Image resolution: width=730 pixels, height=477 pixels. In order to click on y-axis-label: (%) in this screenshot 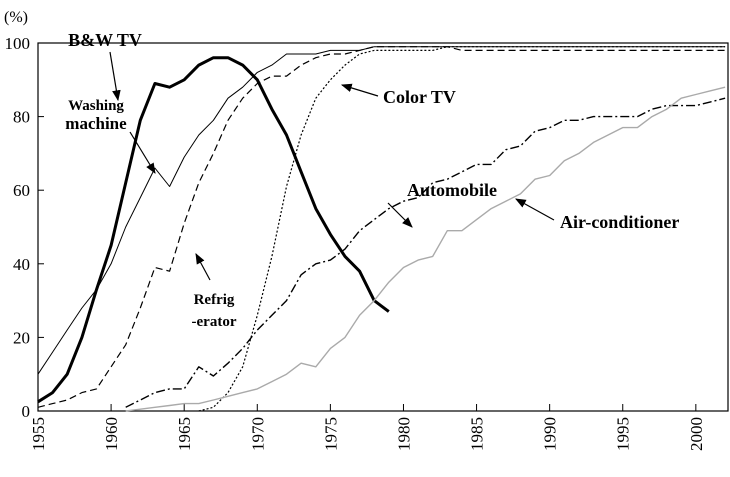, I will do `click(16, 17)`.